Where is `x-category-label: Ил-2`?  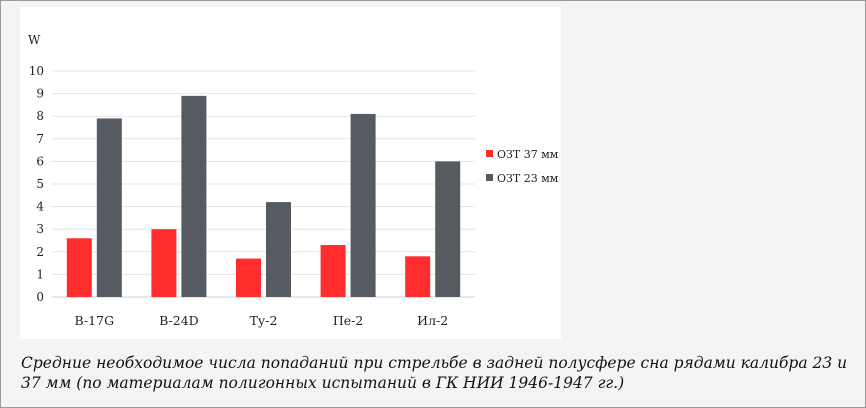 x-category-label: Ил-2 is located at coordinates (432, 320).